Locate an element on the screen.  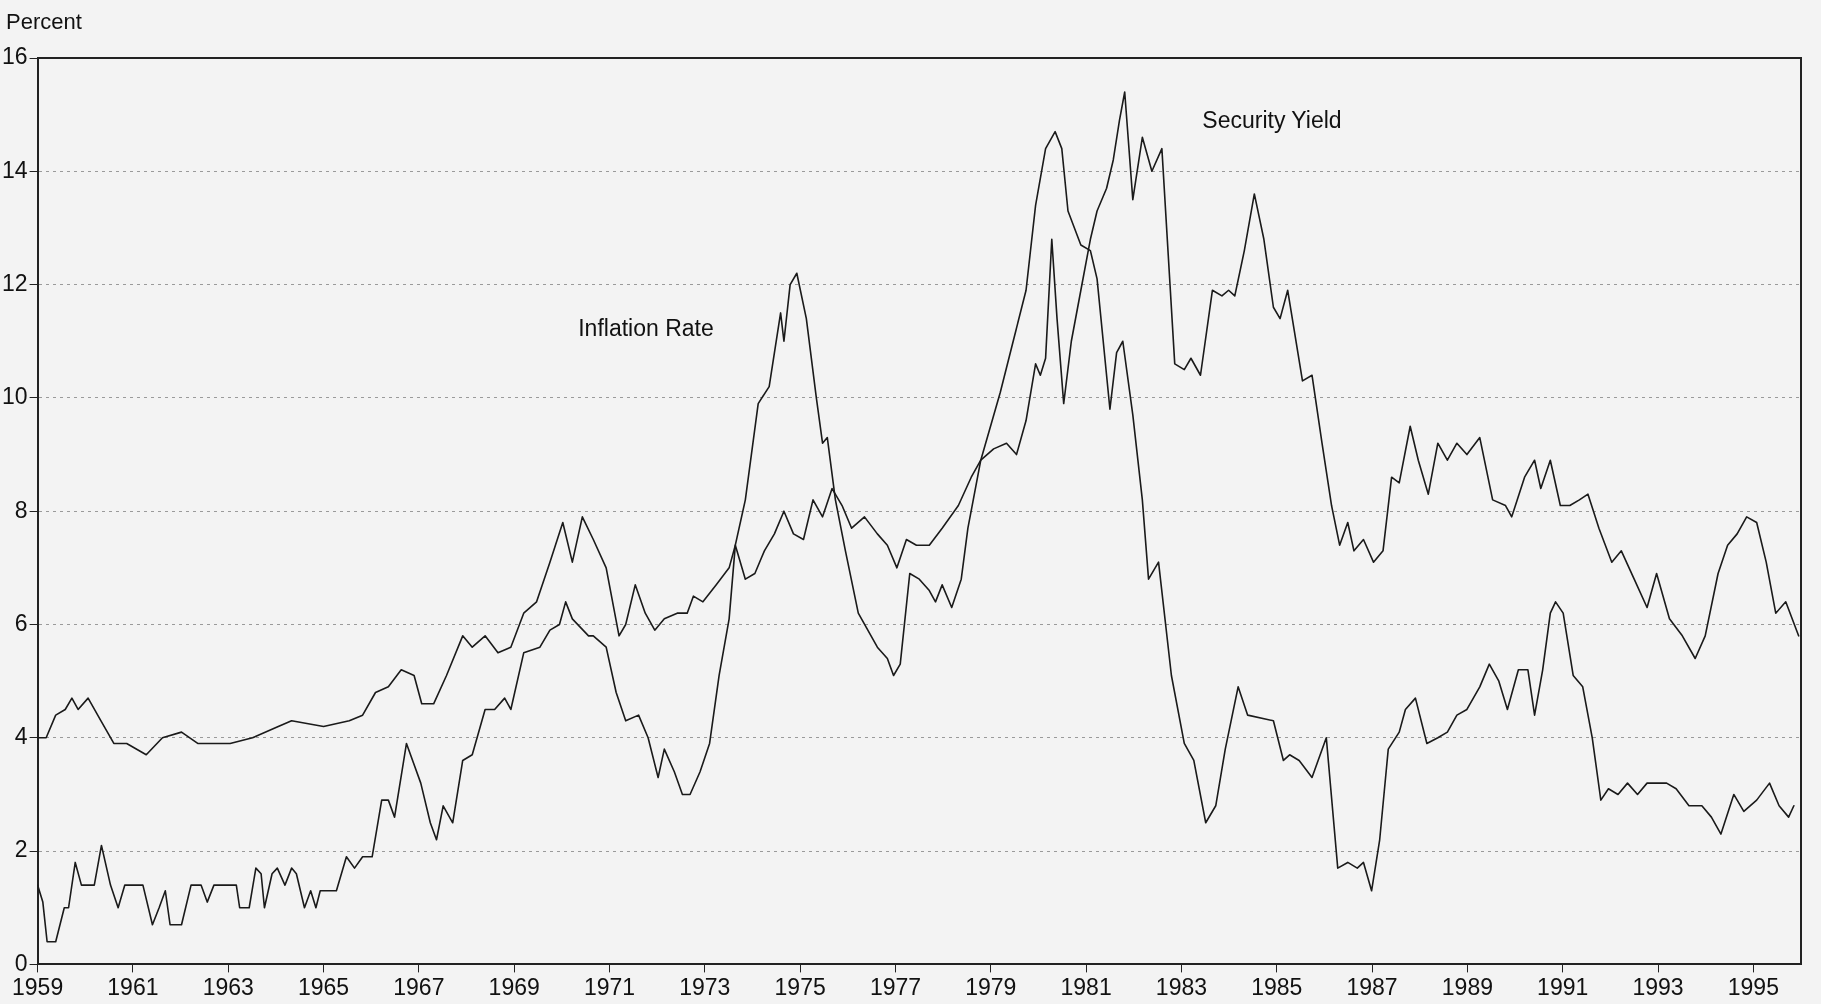
x-tick-label: 1961 is located at coordinates (133, 986).